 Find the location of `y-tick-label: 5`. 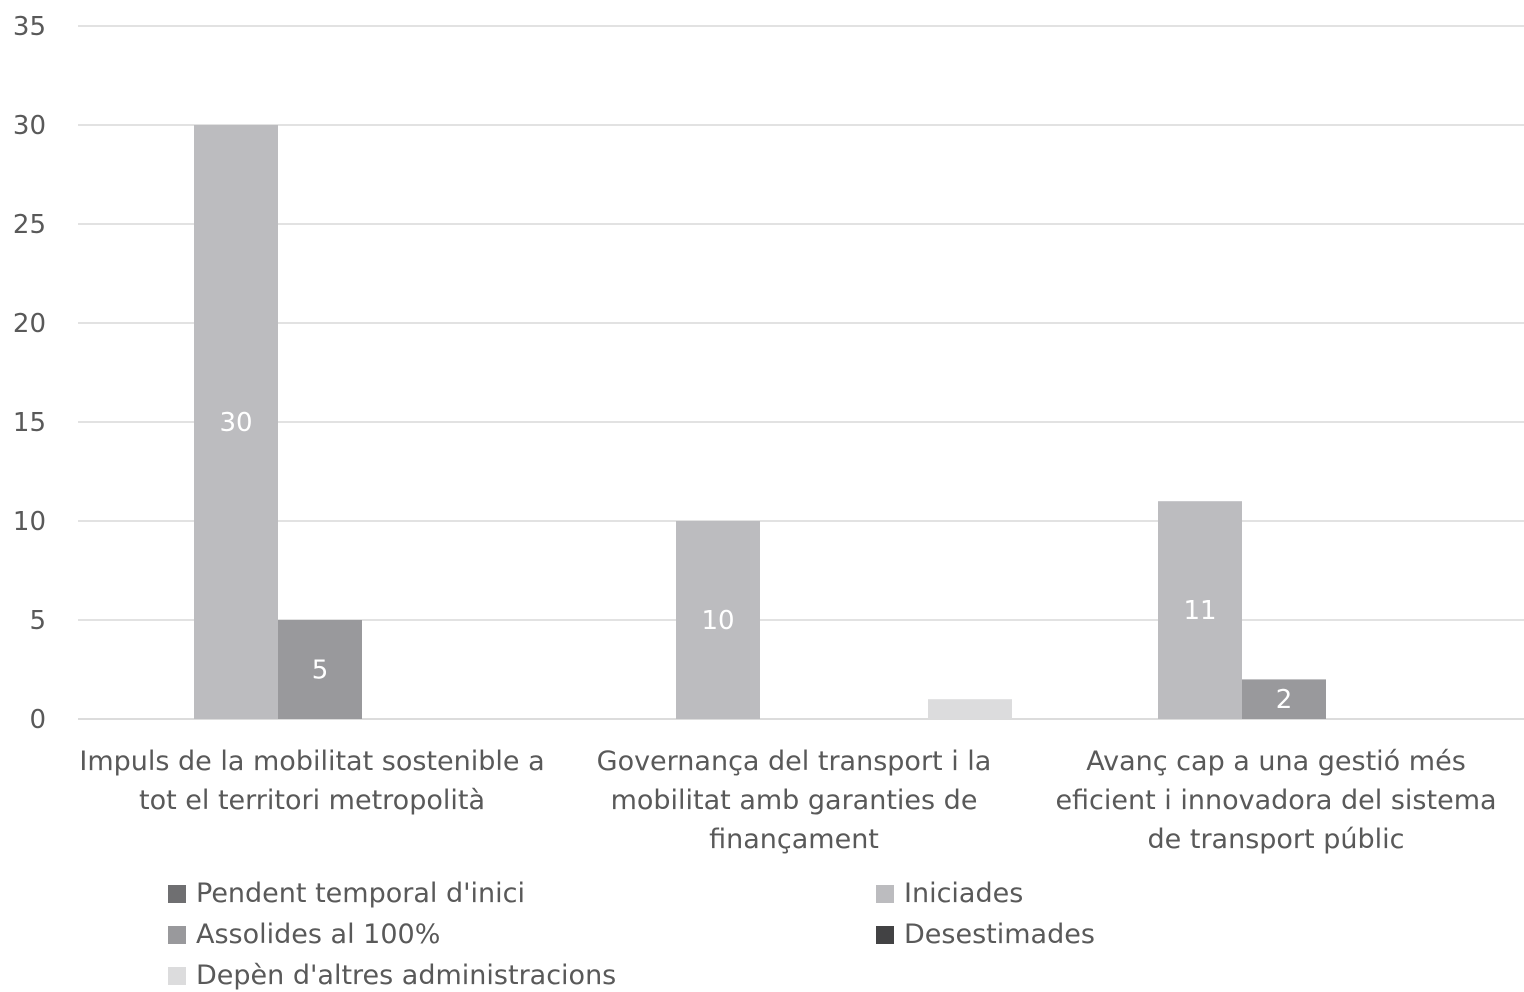

y-tick-label: 5 is located at coordinates (37, 621).